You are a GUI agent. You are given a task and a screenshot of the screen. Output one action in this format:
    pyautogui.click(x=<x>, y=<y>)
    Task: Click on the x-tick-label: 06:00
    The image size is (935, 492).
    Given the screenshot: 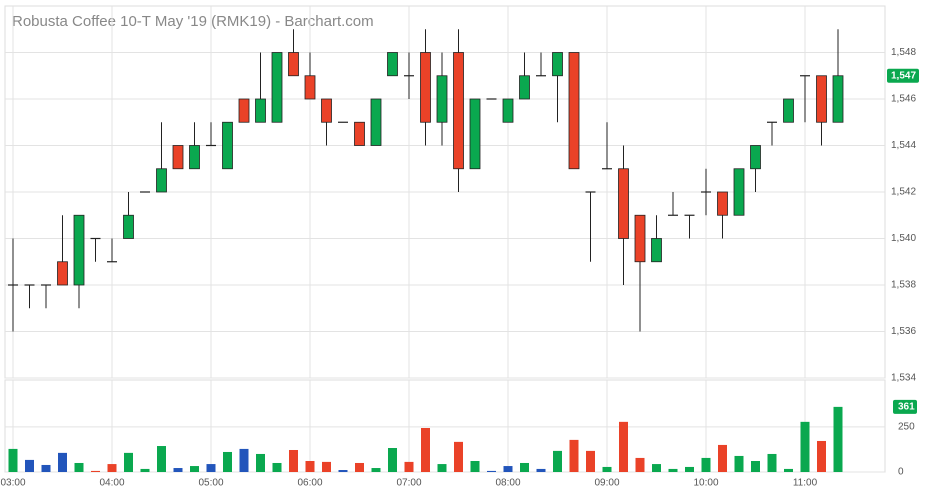 What is the action you would take?
    pyautogui.click(x=309, y=483)
    